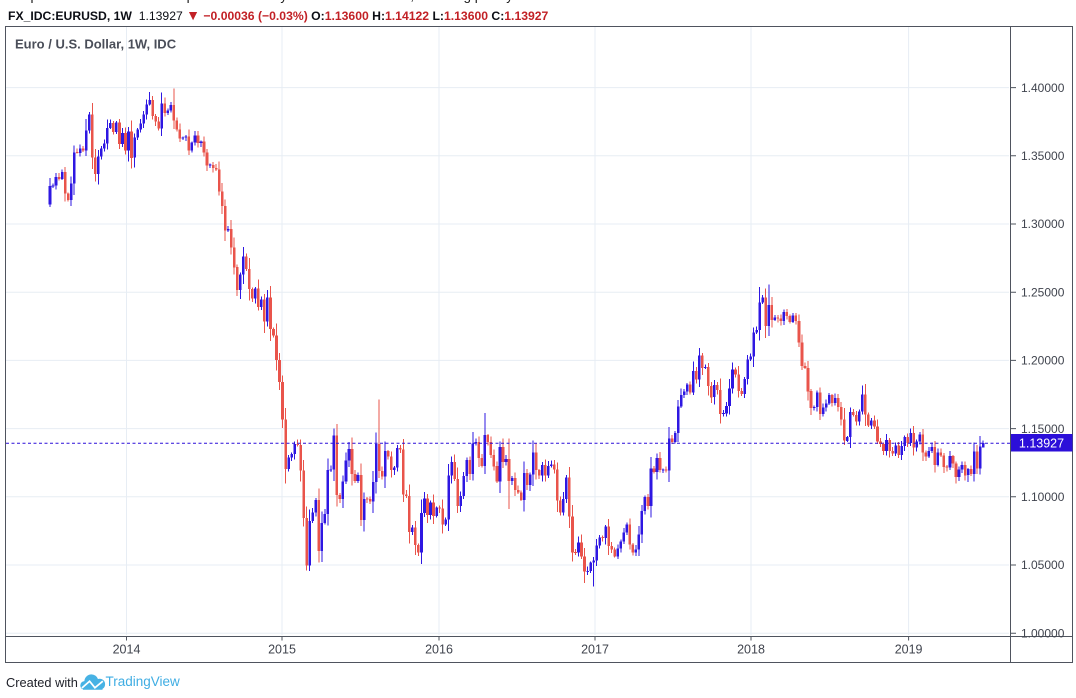  Describe the element at coordinates (1043, 361) in the screenshot. I see `svg-text: 1.20000` at that location.